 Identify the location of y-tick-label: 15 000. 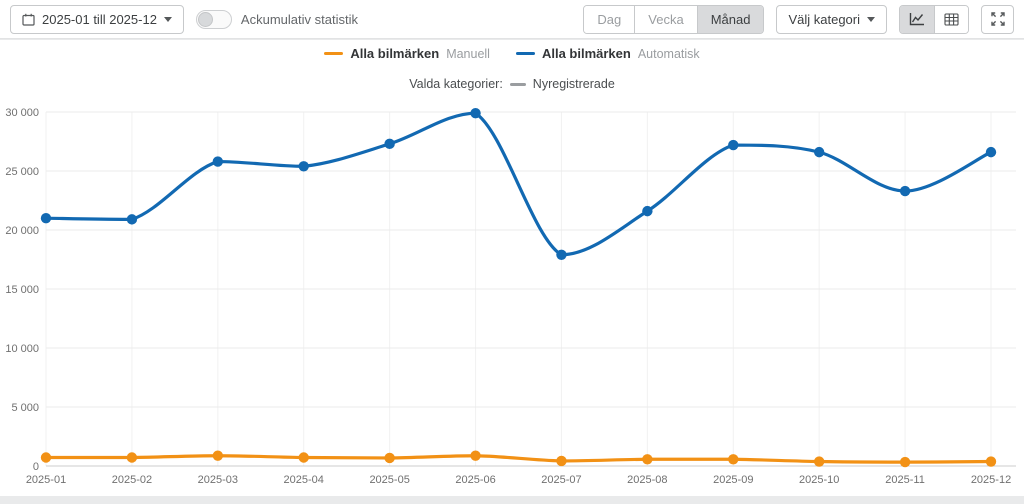
(22, 290).